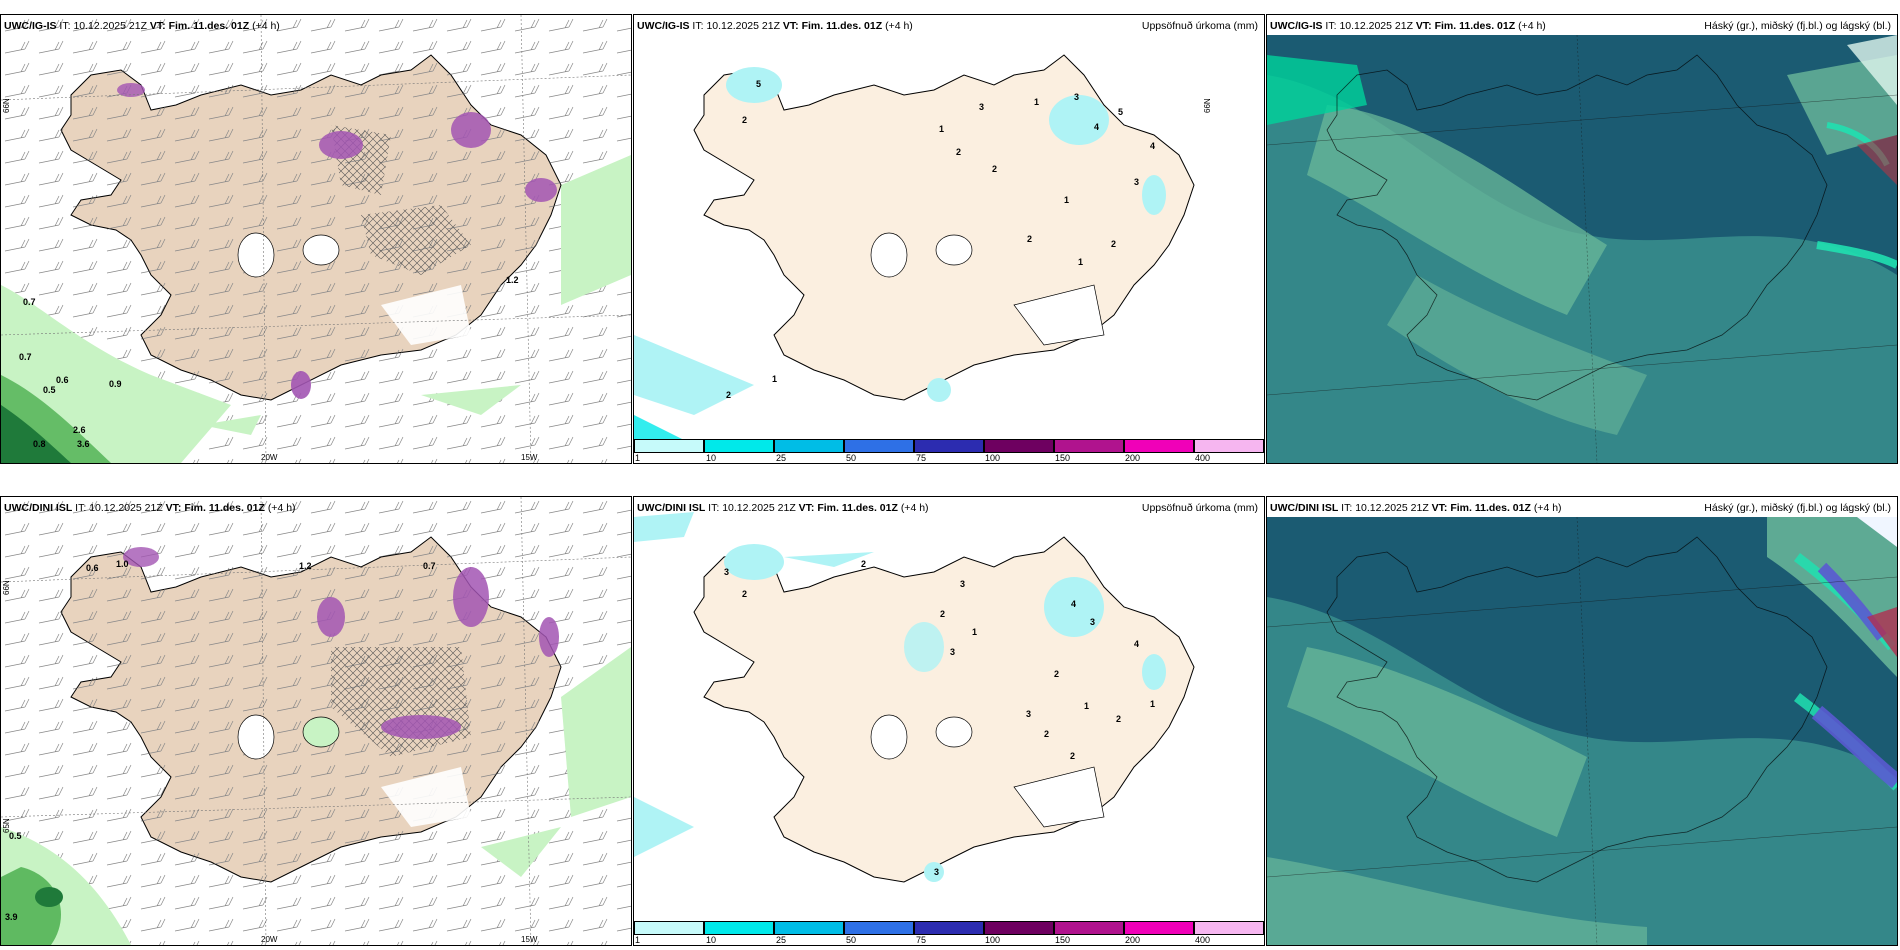 The image size is (1900, 950). What do you see at coordinates (305, 566) in the screenshot?
I see `precip-value: 1.2` at bounding box center [305, 566].